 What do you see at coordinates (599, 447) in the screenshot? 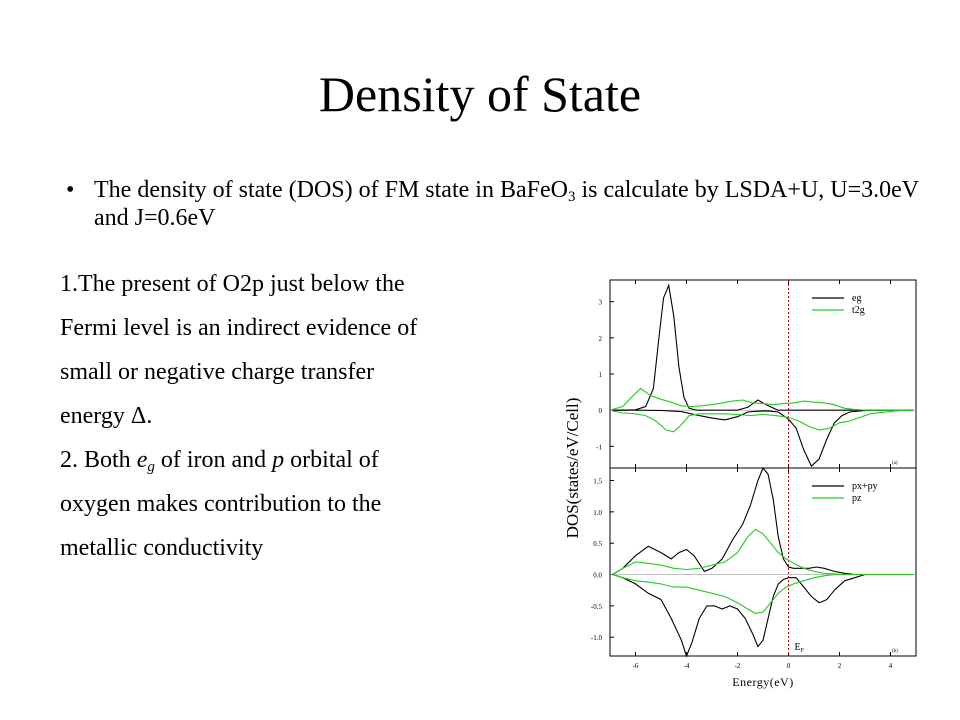
I see `y-tick-label: -1` at bounding box center [599, 447].